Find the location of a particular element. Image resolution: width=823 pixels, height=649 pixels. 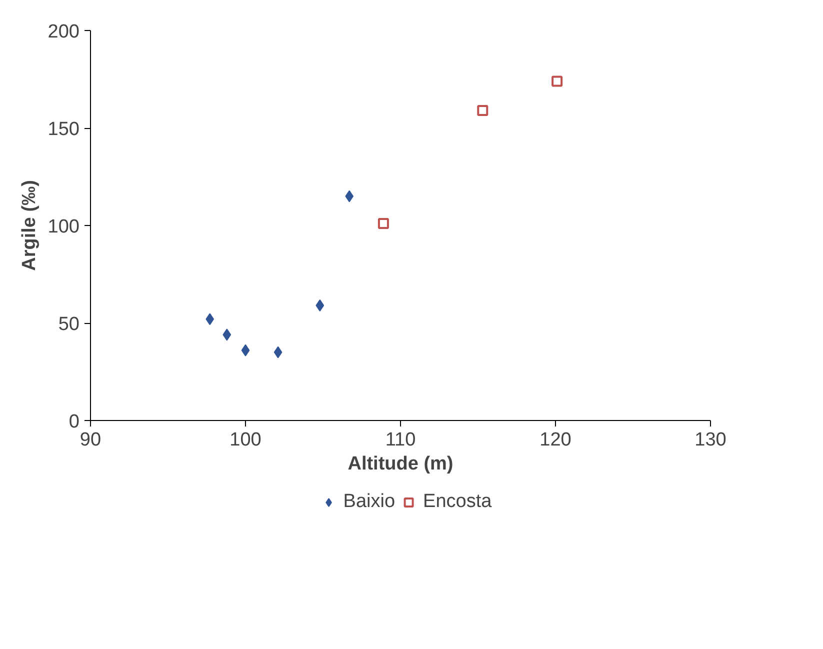

y-axis-title: Argile (‰) is located at coordinates (29, 225).